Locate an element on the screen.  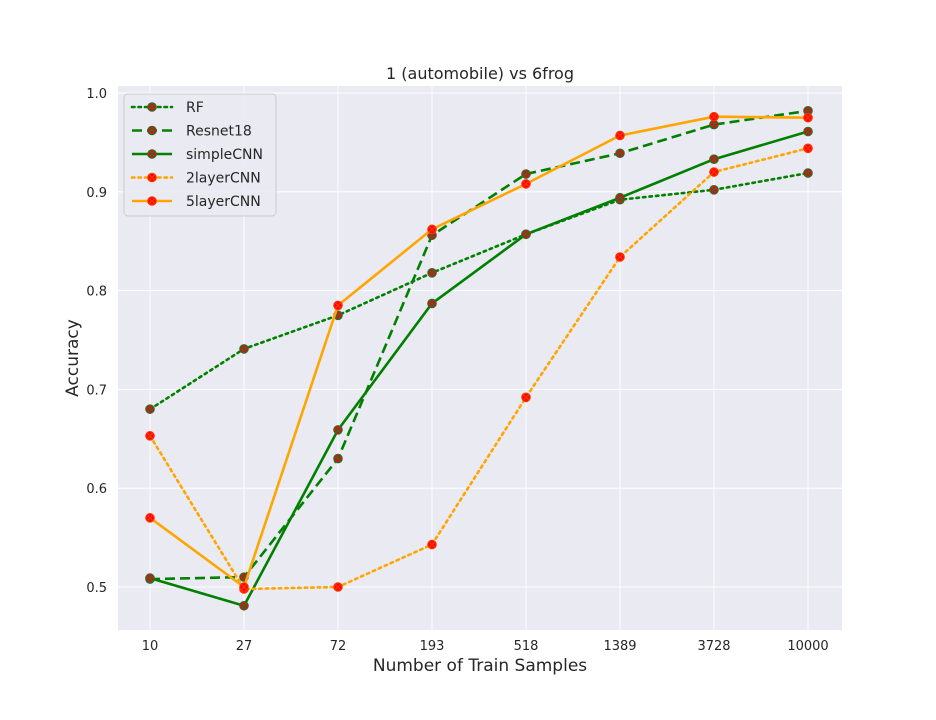
chart-title: 1 (automobile) vs 6frog is located at coordinates (480, 73).